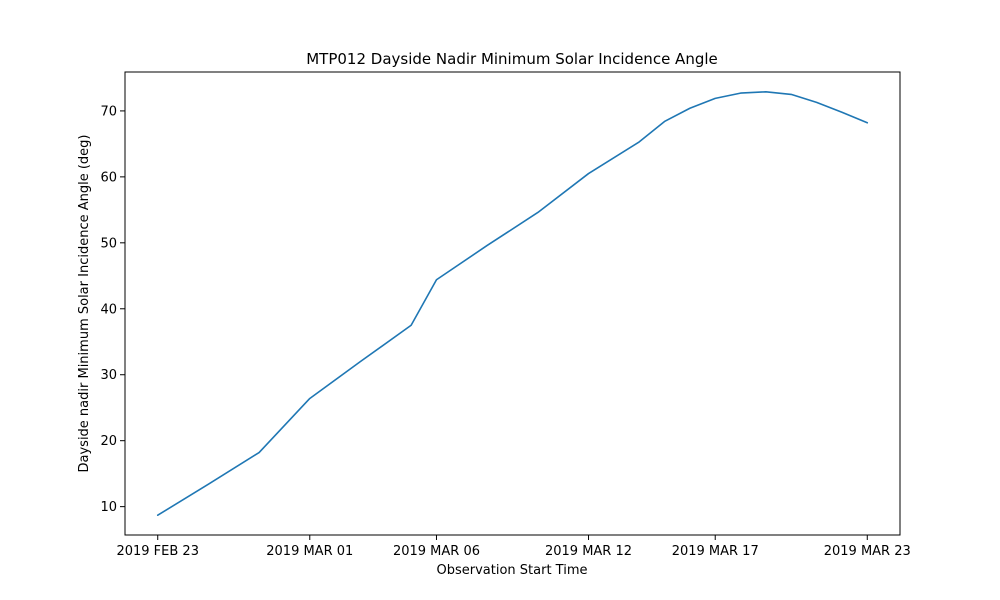  What do you see at coordinates (108, 441) in the screenshot?
I see `y-tick-label: 20` at bounding box center [108, 441].